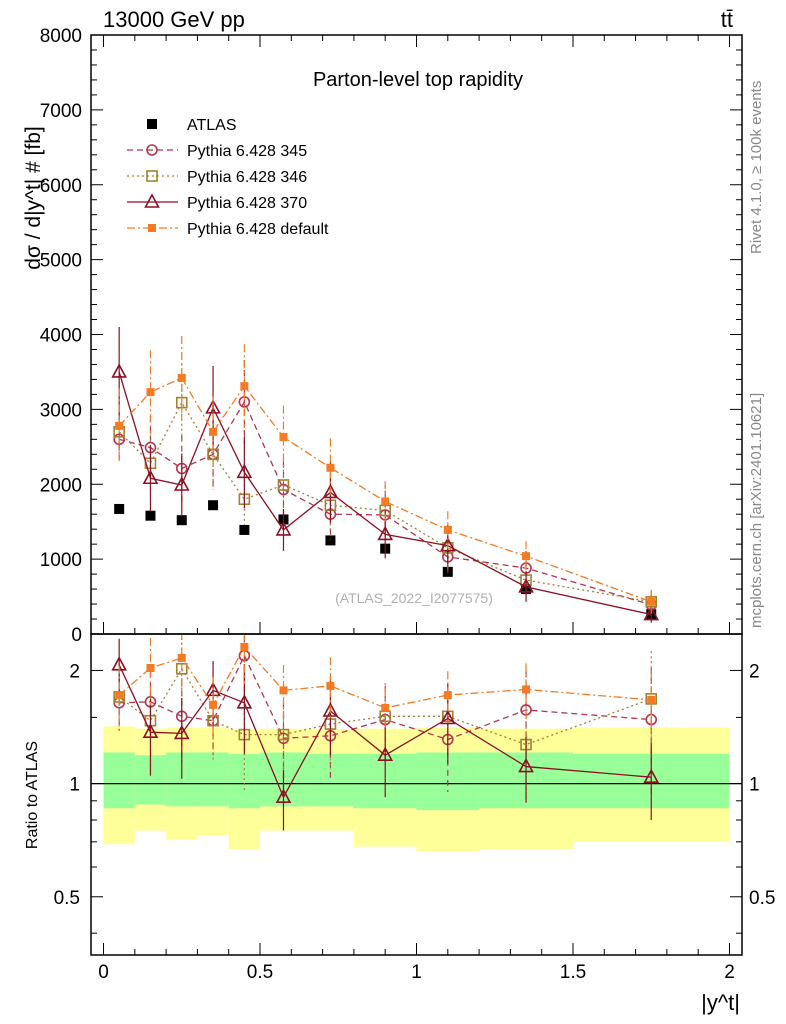 The height and width of the screenshot is (1024, 786). What do you see at coordinates (385, 677) in the screenshot?
I see `series-pythia-6-428-default-ratio-line` at bounding box center [385, 677].